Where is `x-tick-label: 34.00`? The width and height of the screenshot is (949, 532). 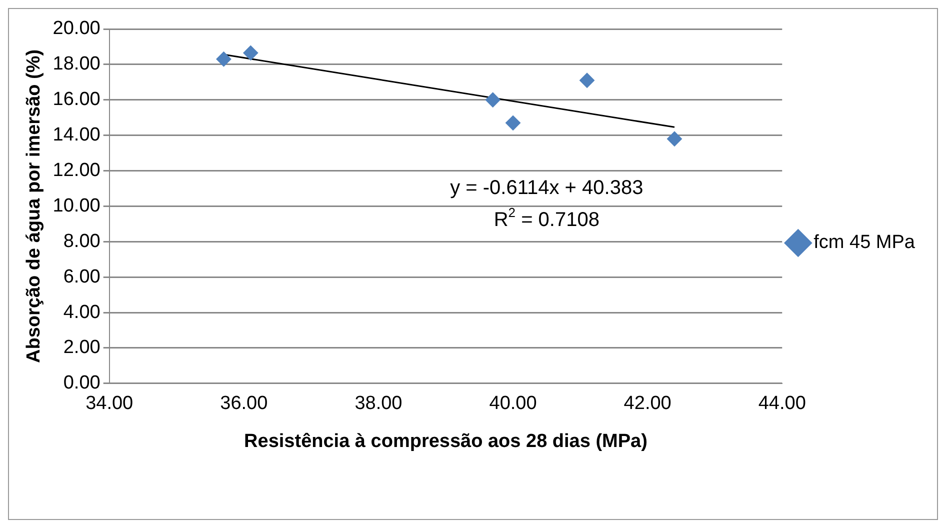
x-tick-label: 34.00 is located at coordinates (110, 403).